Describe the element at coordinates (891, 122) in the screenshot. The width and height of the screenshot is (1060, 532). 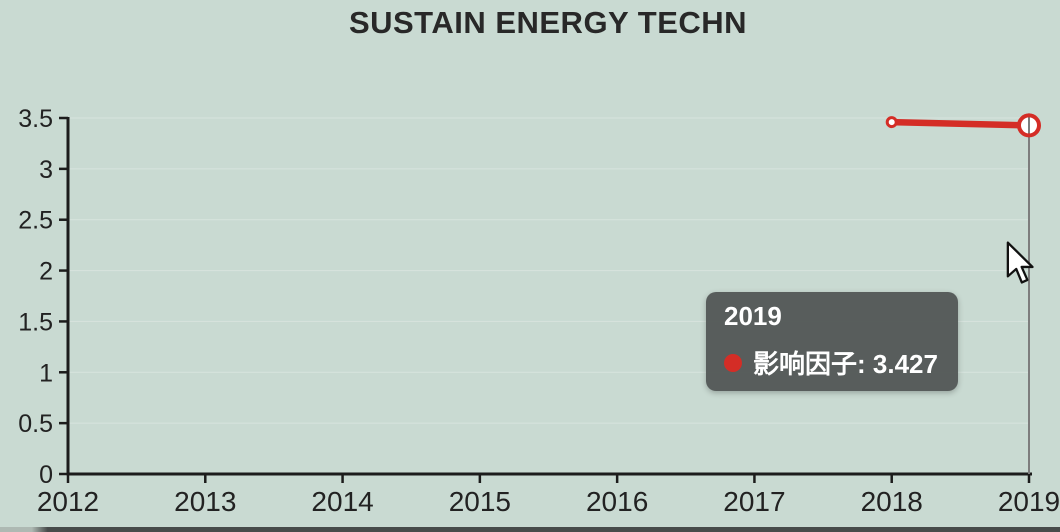
I see `data-point-2018` at that location.